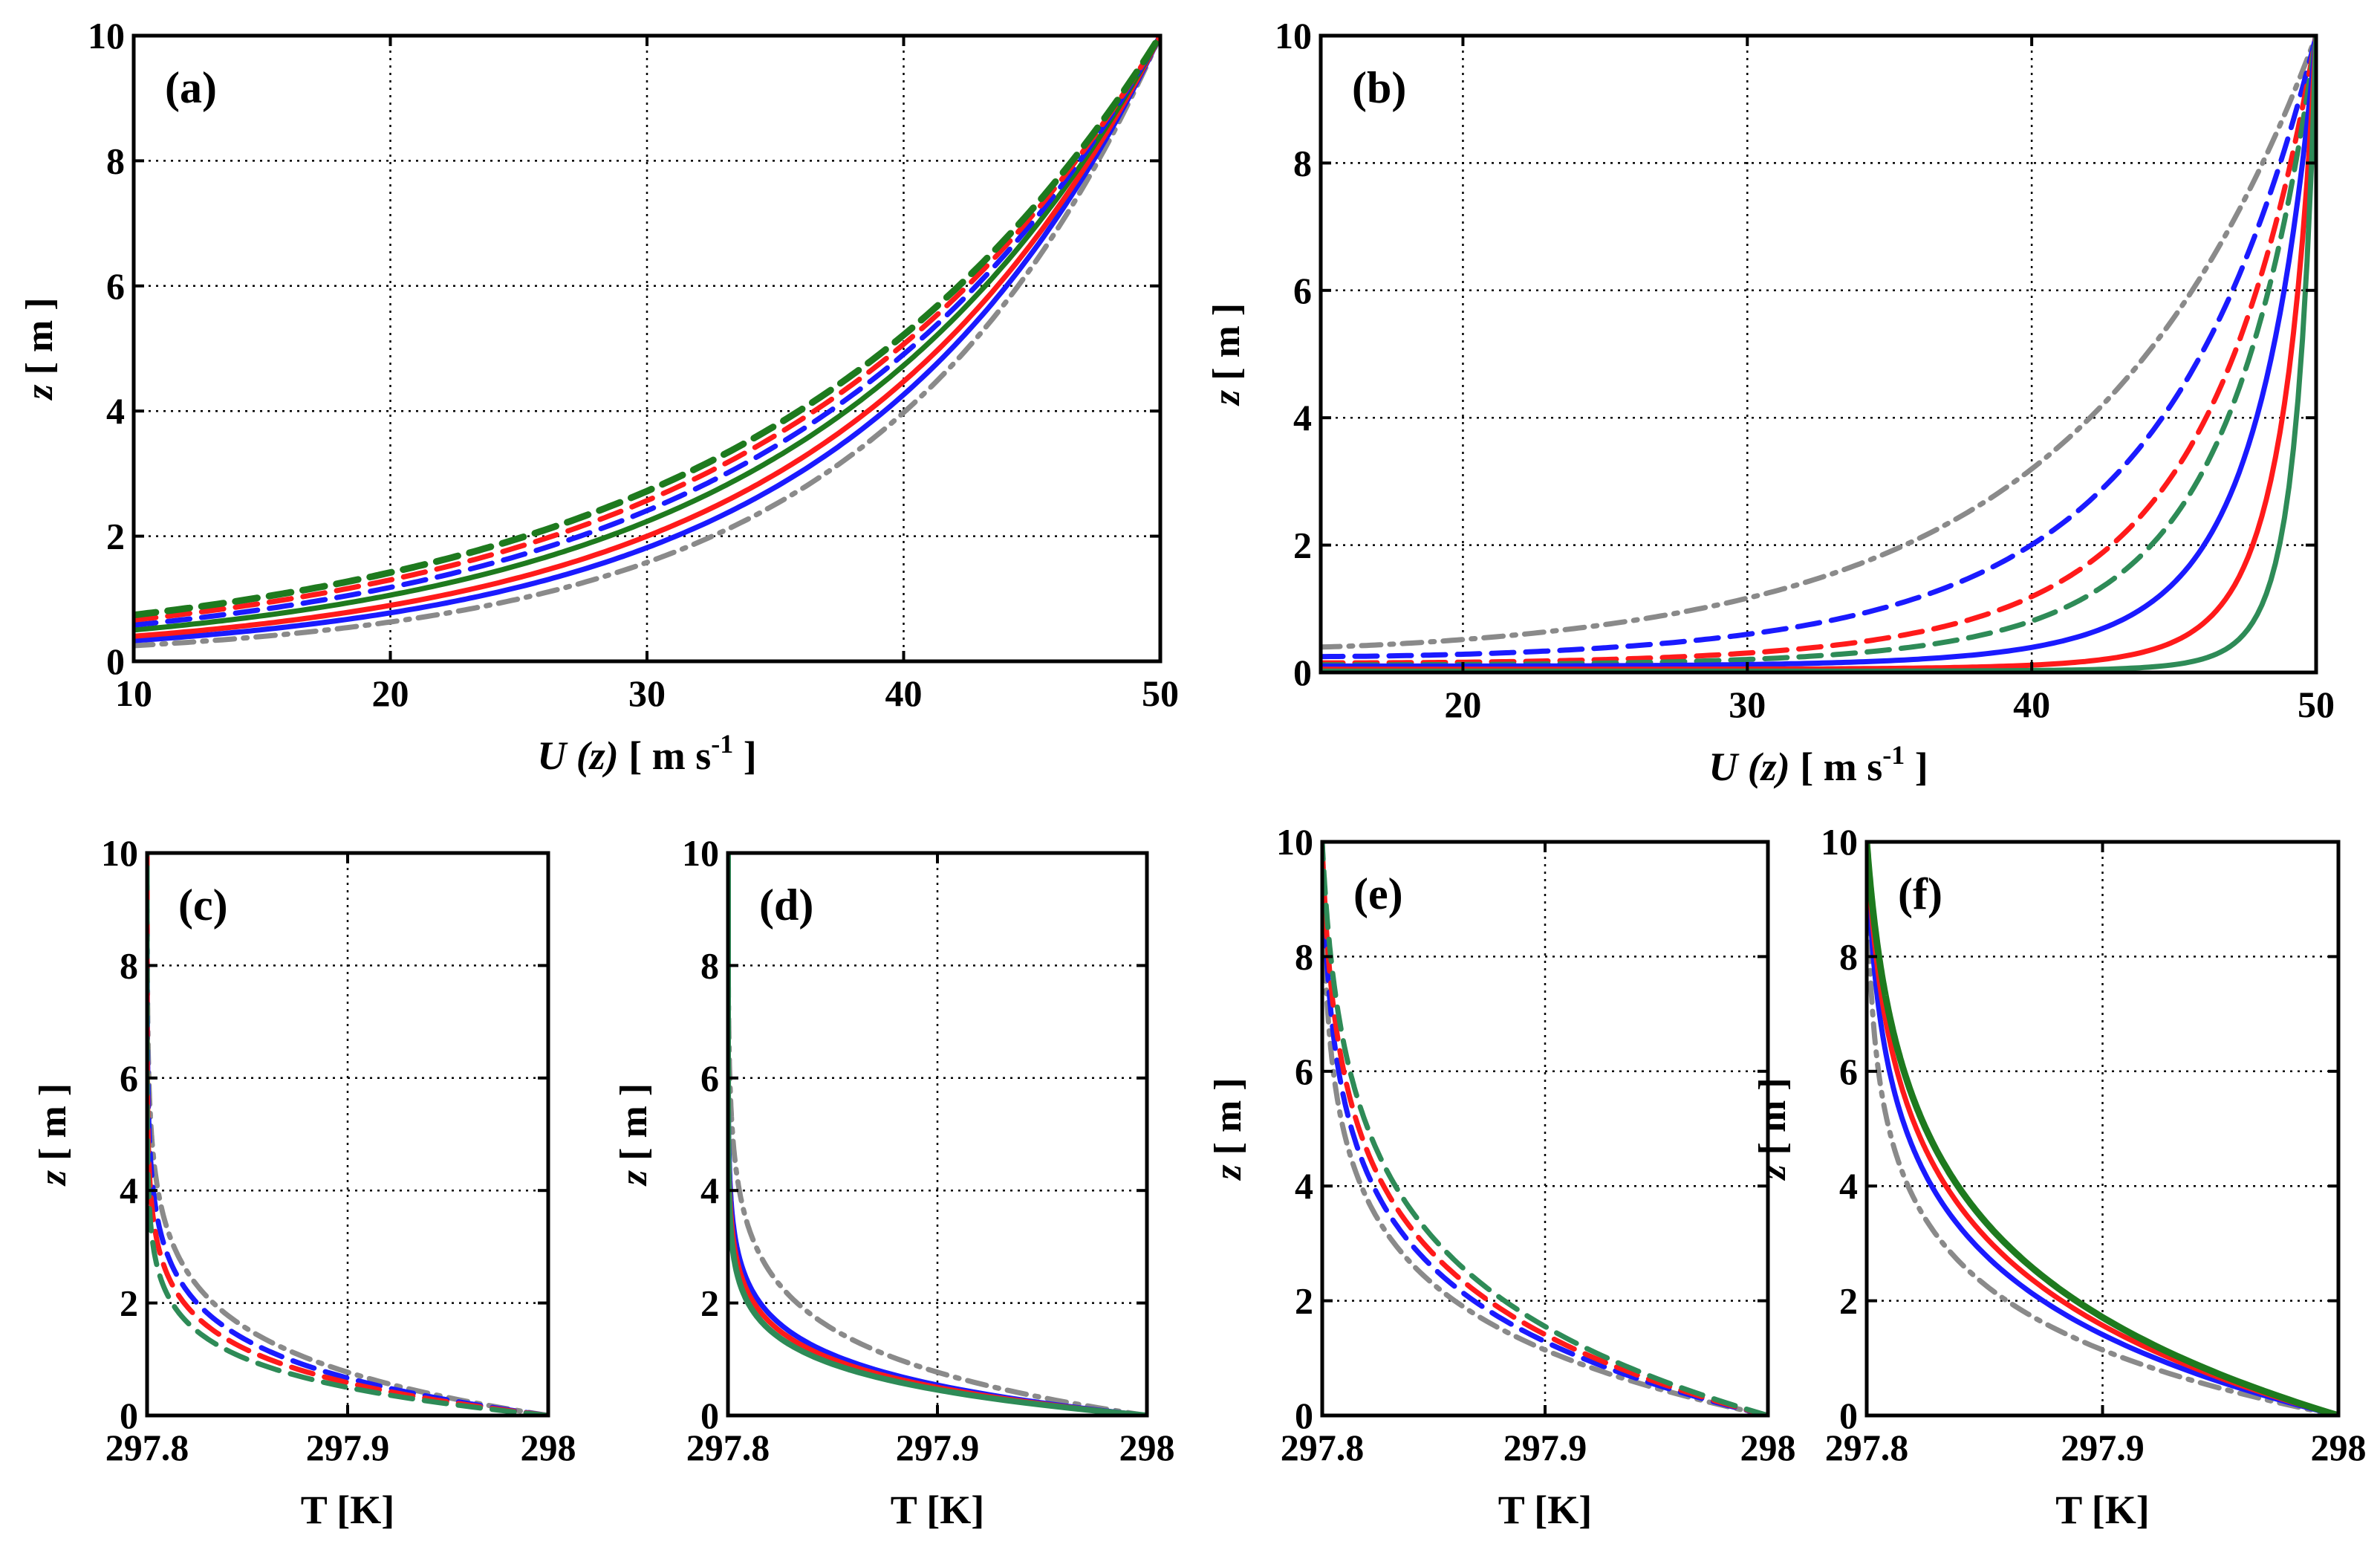 The width and height of the screenshot is (2380, 1547). I want to click on panel-label: (b), so click(1379, 87).